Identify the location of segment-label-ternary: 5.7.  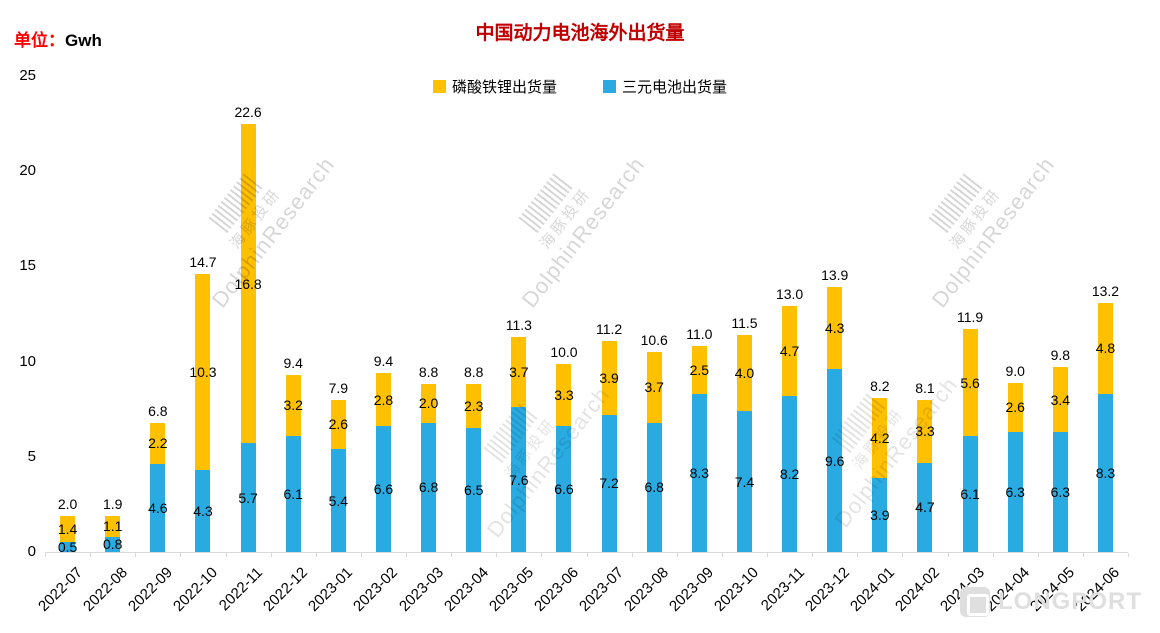
(248, 497).